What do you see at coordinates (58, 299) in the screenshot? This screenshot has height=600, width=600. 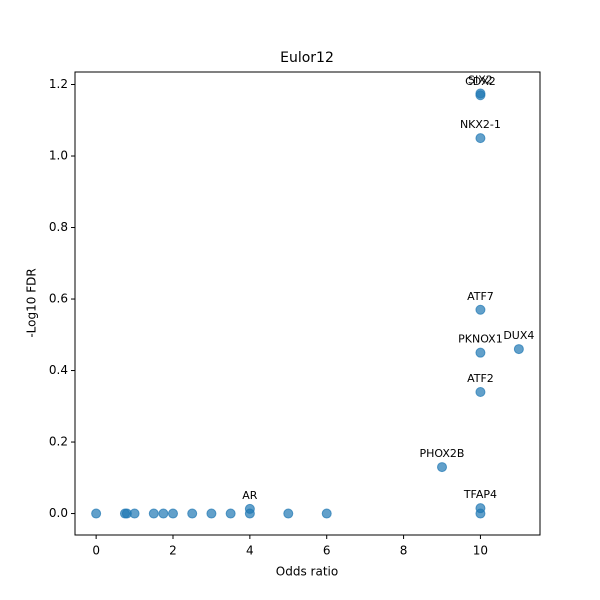 I see `y-tick-label: 0.6` at bounding box center [58, 299].